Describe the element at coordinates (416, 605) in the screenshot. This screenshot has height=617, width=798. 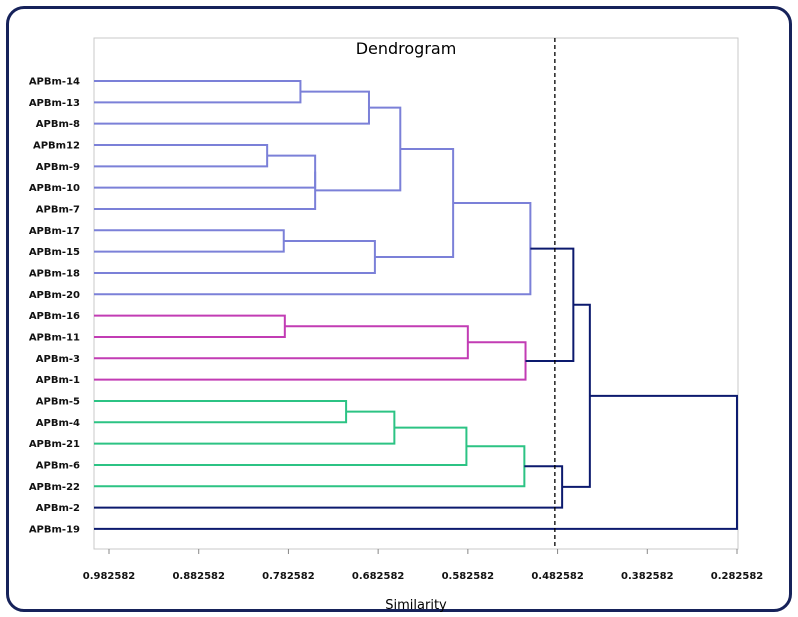
I see `x-axis-title: Similarity` at that location.